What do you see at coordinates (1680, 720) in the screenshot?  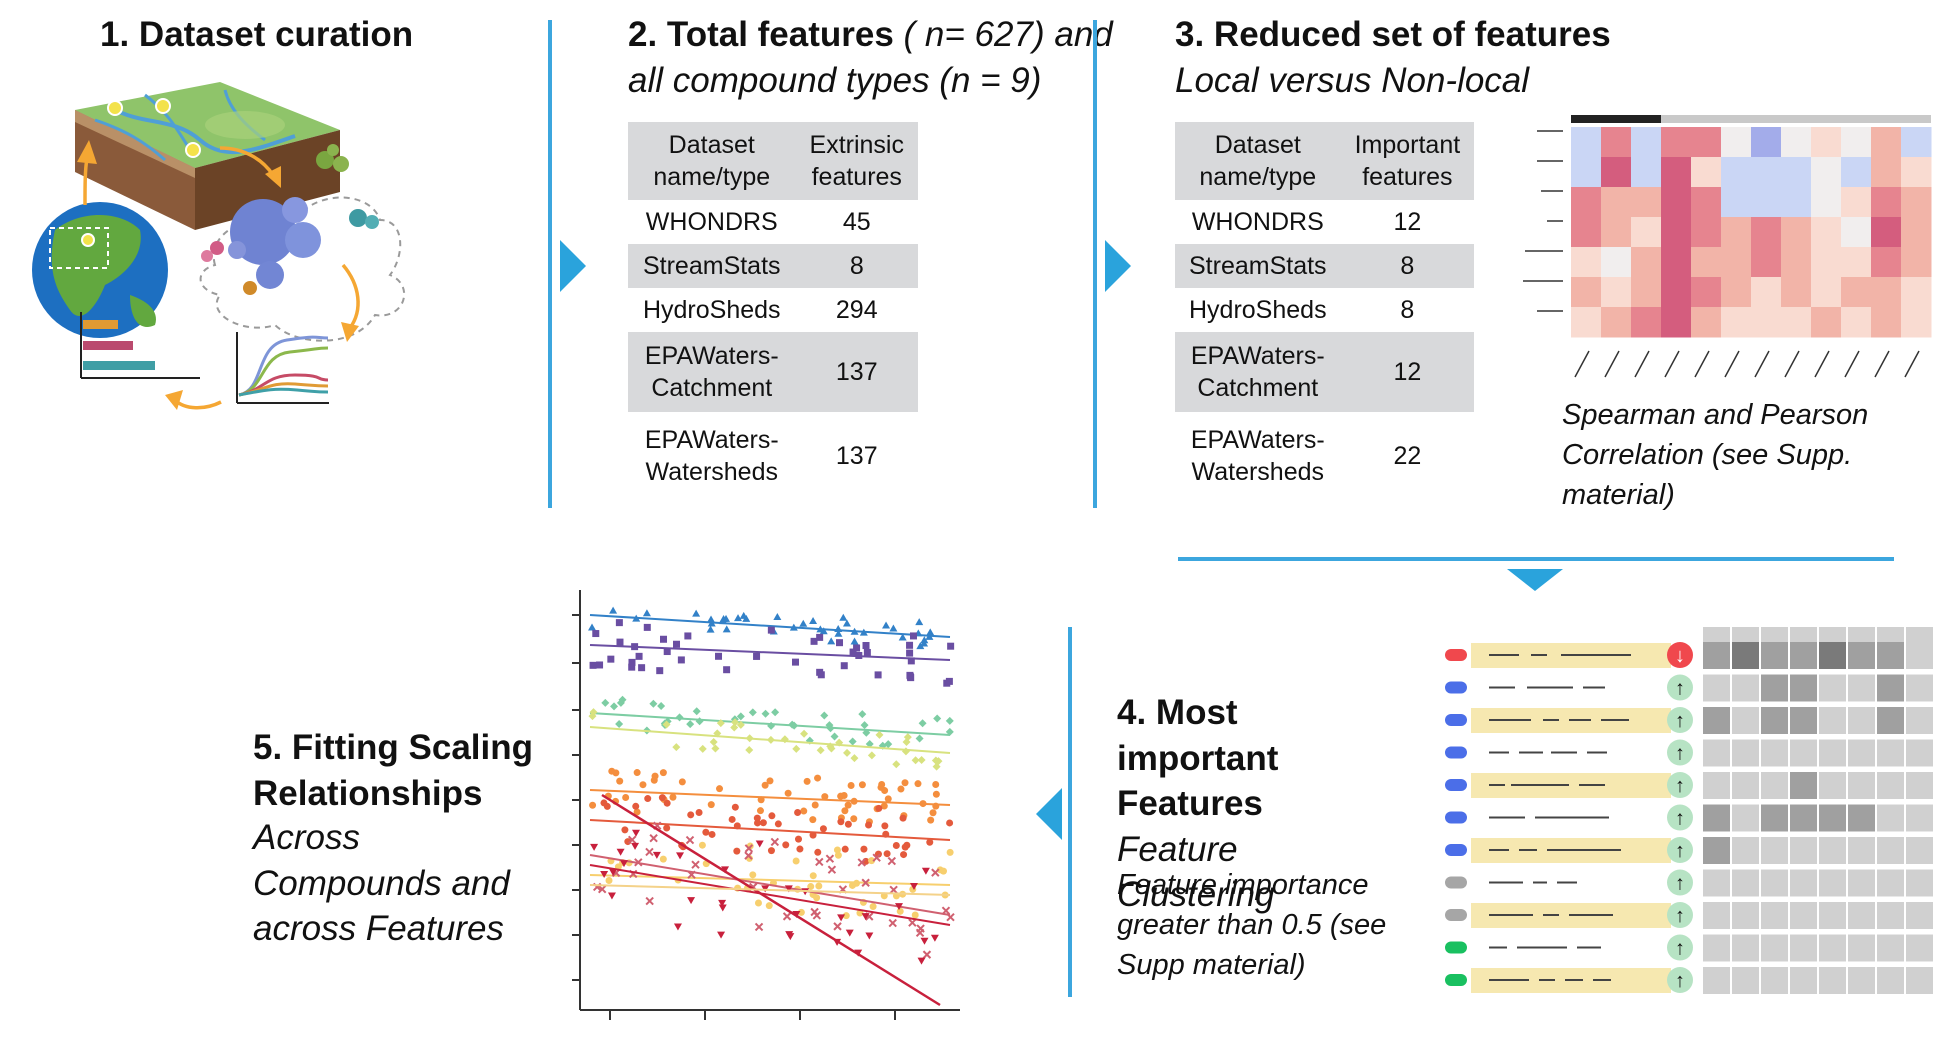 I see `importance-up-icon` at bounding box center [1680, 720].